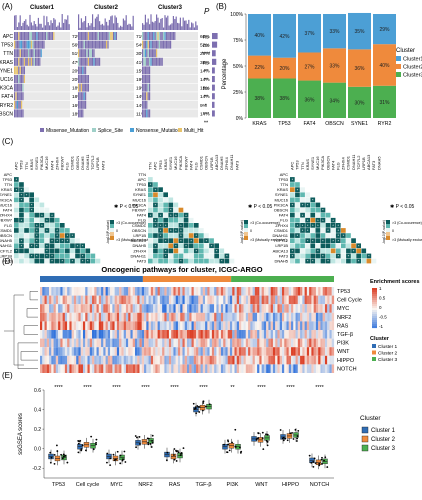  Describe the element at coordinates (359, 32) in the screenshot. I see `bar-label: 35%` at that location.